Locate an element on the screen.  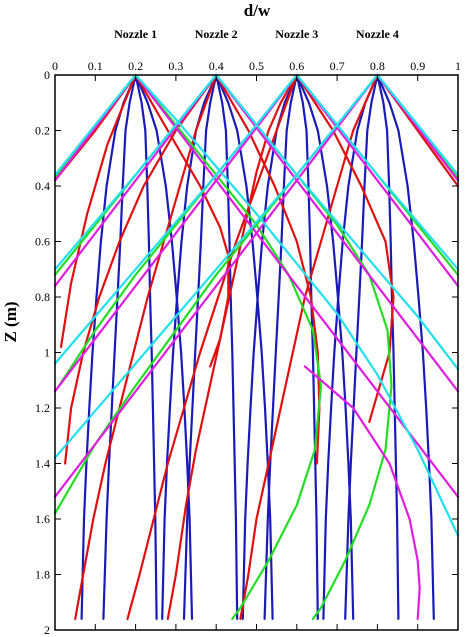
x-tick-labels: 0 0.1 0.2 0.3 0.4 0.5 0.6 0.7 0.8 0.9 1 is located at coordinates (256, 66).